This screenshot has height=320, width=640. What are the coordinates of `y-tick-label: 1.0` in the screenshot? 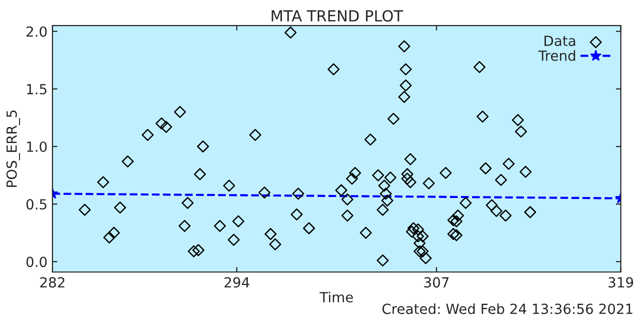 It's located at (37, 146).